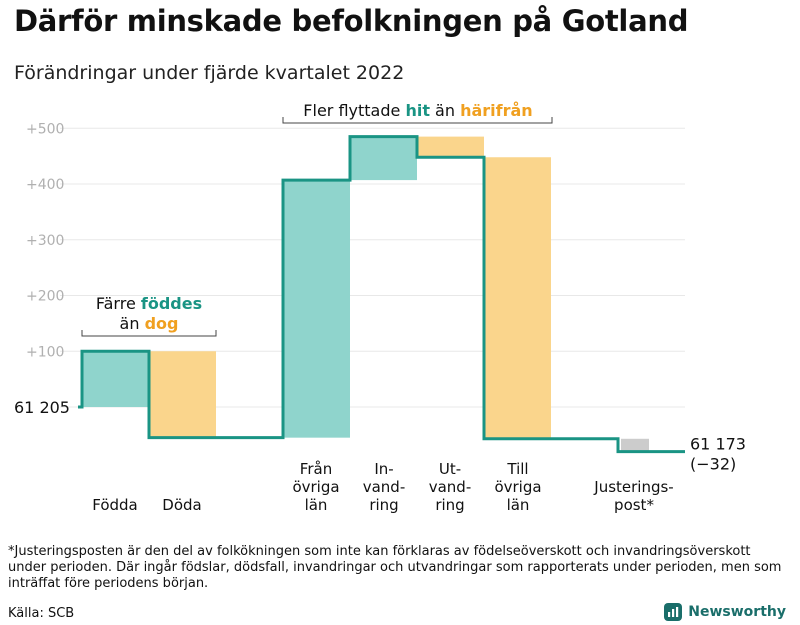 The height and width of the screenshot is (625, 800). What do you see at coordinates (45, 185) in the screenshot?
I see `y-tick-label: +400` at bounding box center [45, 185].